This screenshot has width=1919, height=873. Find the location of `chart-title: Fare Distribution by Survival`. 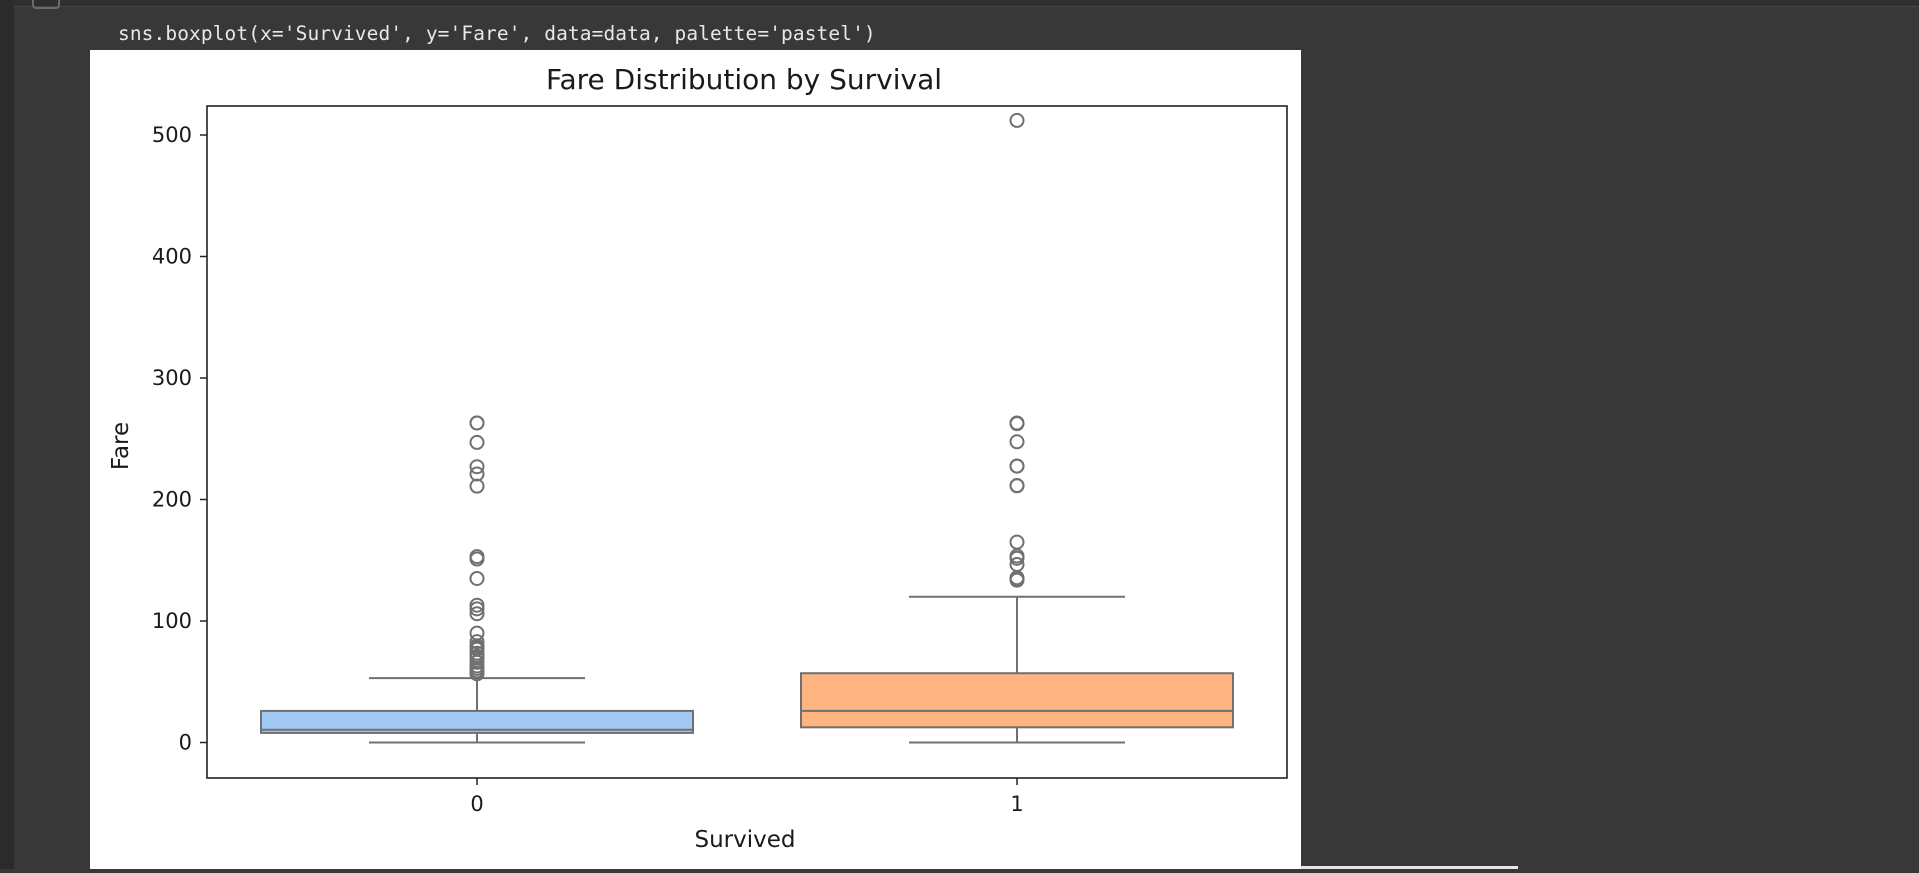

chart-title: Fare Distribution by Survival is located at coordinates (744, 79).